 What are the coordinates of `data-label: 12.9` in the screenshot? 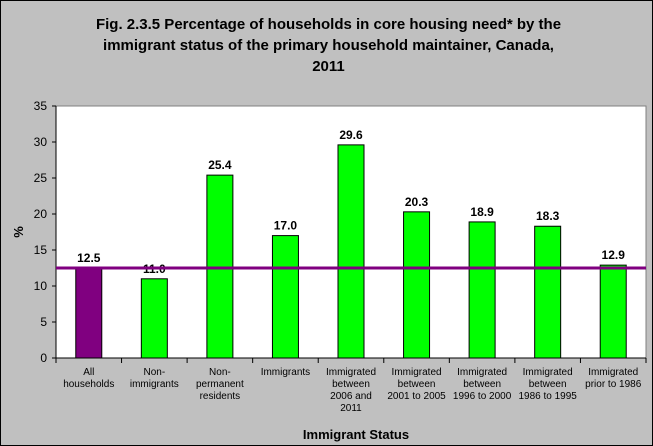 It's located at (614, 255).